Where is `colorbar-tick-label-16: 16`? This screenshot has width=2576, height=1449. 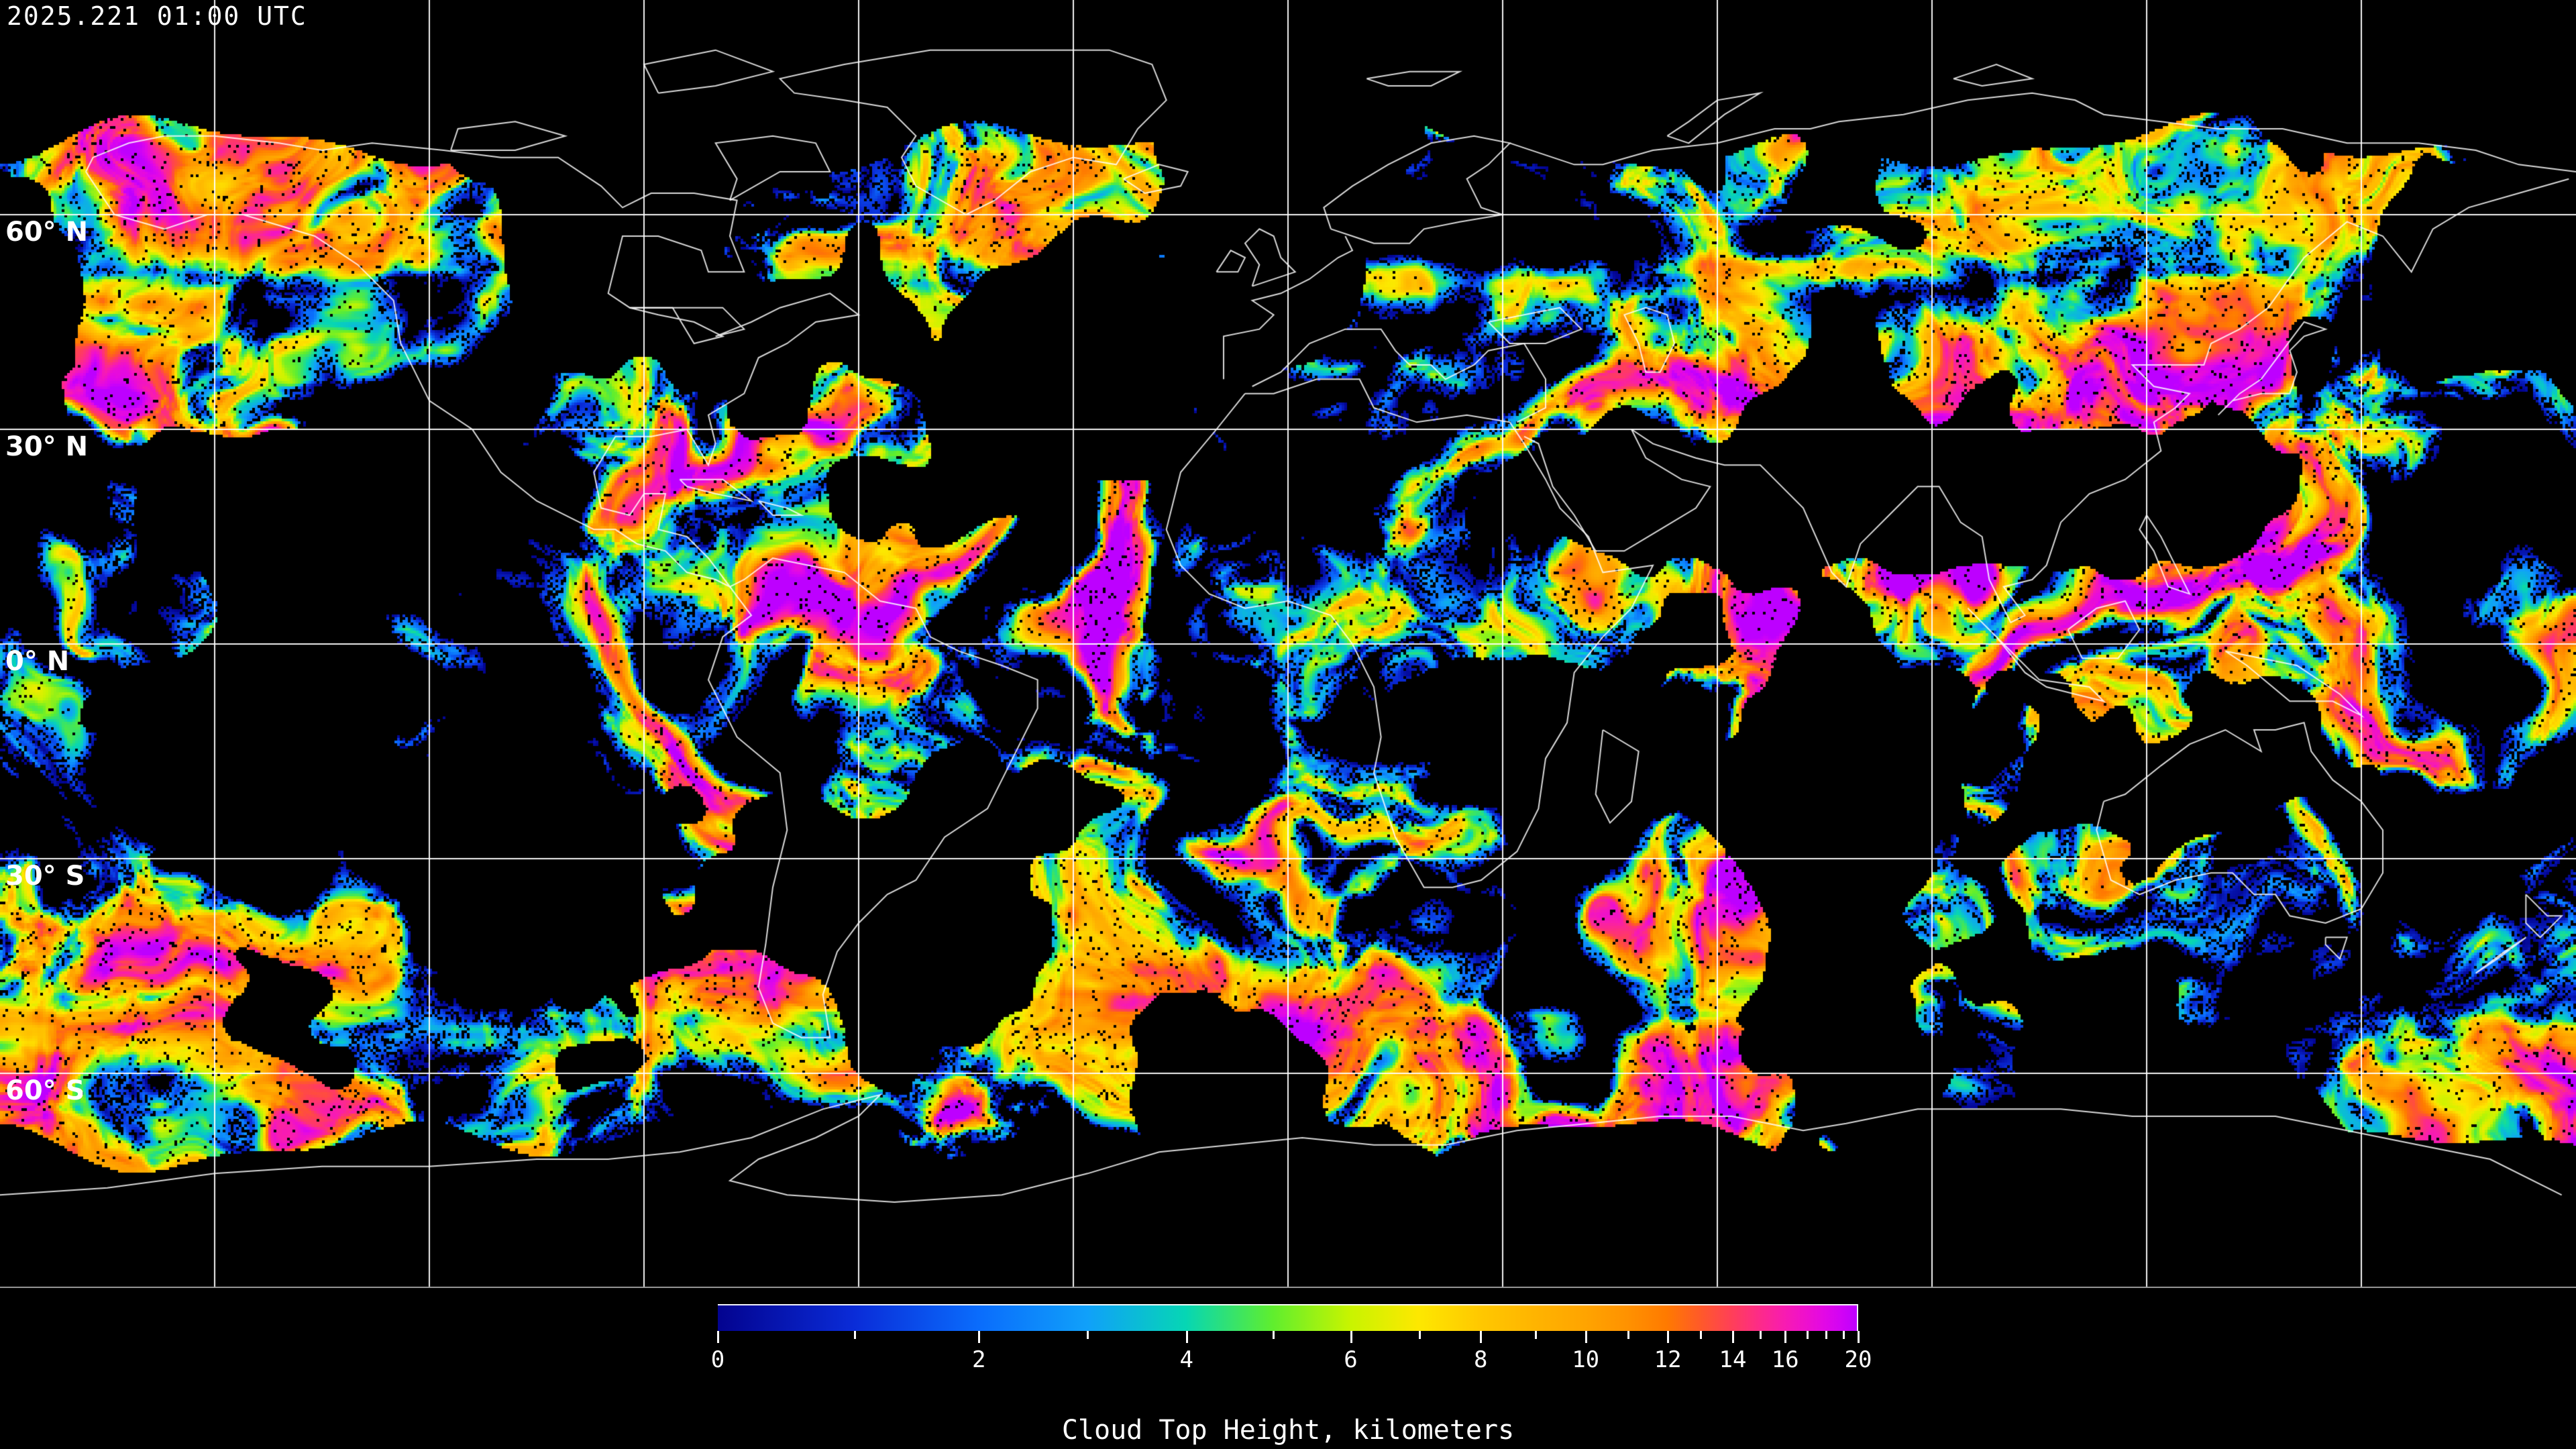 colorbar-tick-label-16: 16 is located at coordinates (1785, 1359).